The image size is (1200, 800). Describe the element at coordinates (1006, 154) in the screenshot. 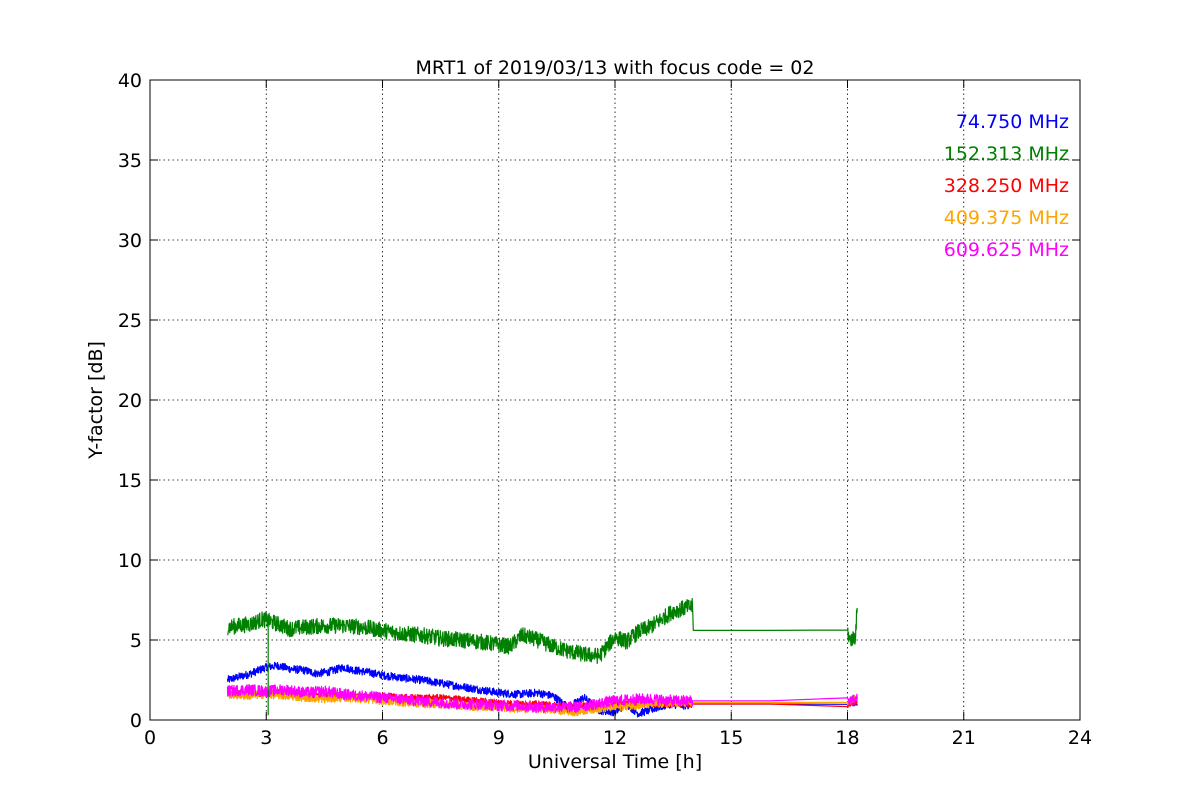

I see `legend-entry: 152.313 MHz` at that location.